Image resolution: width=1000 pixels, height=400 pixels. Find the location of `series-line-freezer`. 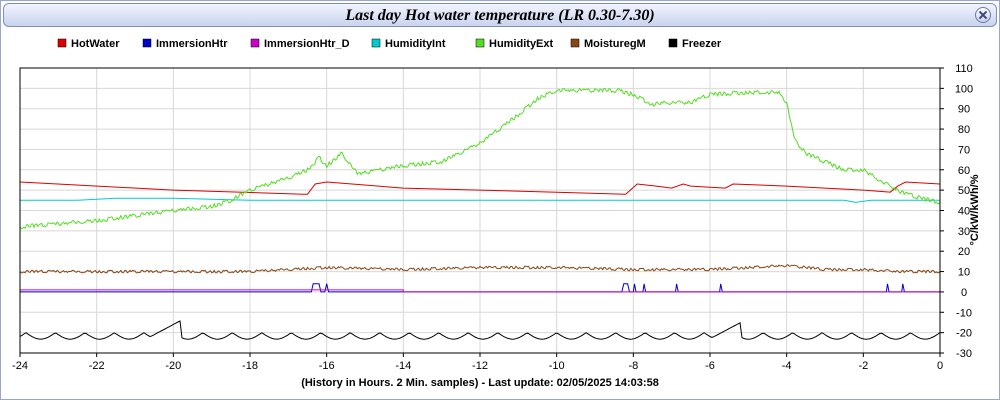

series-line-freezer is located at coordinates (480, 330).